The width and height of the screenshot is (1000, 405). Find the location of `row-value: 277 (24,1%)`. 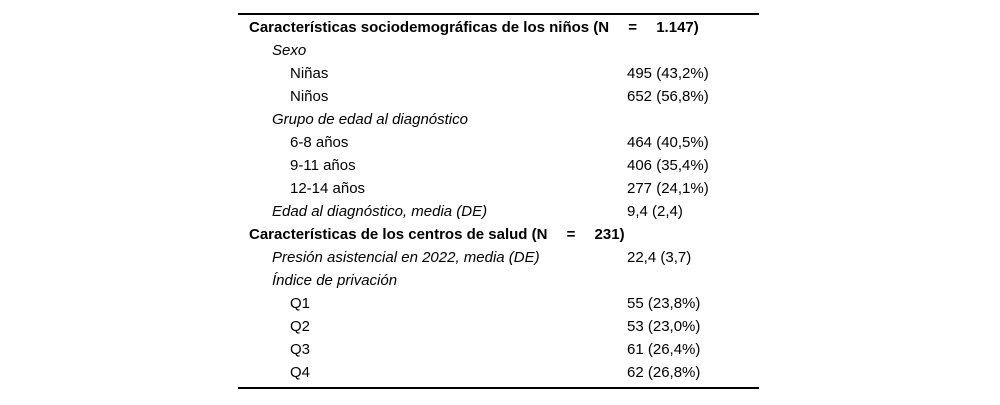

row-value: 277 (24,1%) is located at coordinates (668, 188).